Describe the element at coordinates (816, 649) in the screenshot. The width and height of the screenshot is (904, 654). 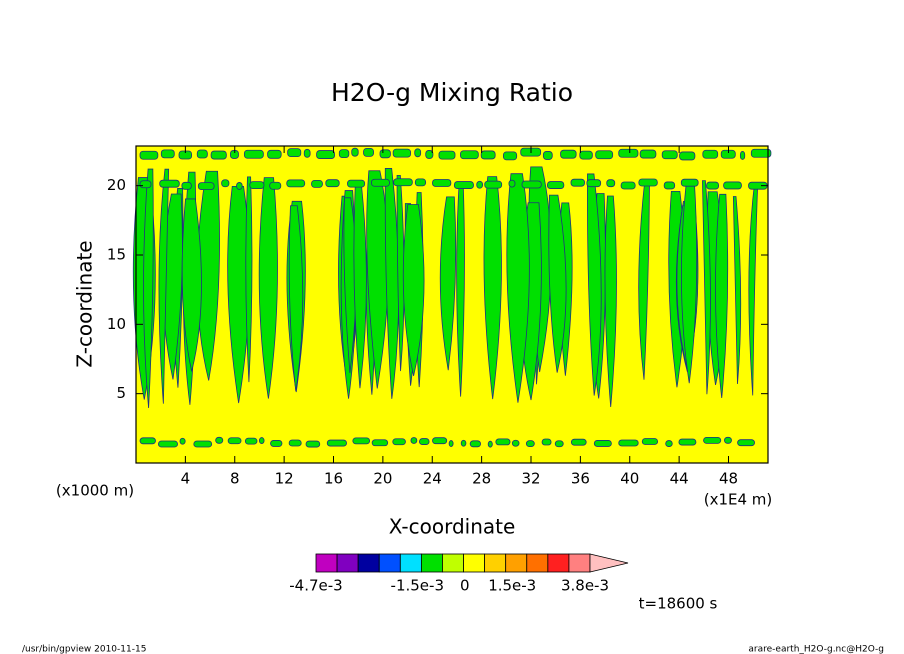
I see `footer-right: arare-earth_H2O-g.nc@H2O-g` at that location.